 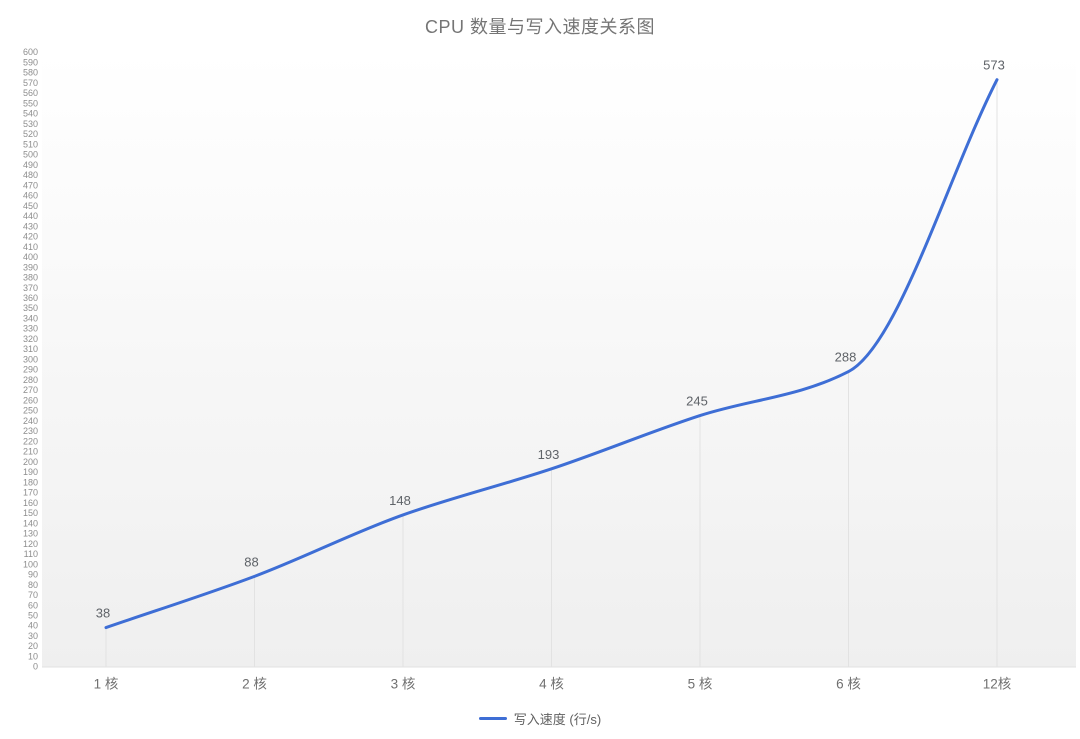 What do you see at coordinates (30, 247) in the screenshot?
I see `y-axis-tick-label: 410` at bounding box center [30, 247].